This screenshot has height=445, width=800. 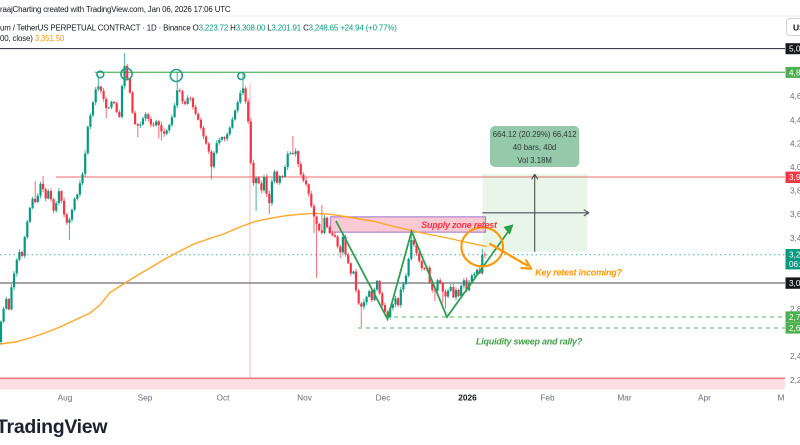 I want to click on svg-text: Feb, so click(x=547, y=398).